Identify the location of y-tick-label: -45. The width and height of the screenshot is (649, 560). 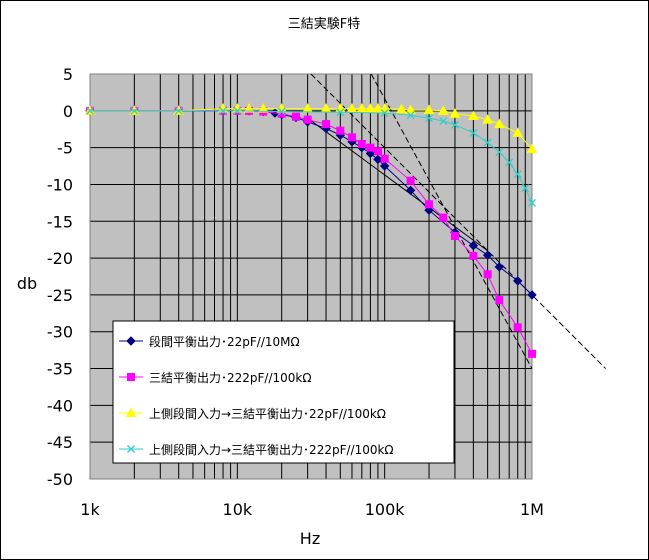
(60, 442).